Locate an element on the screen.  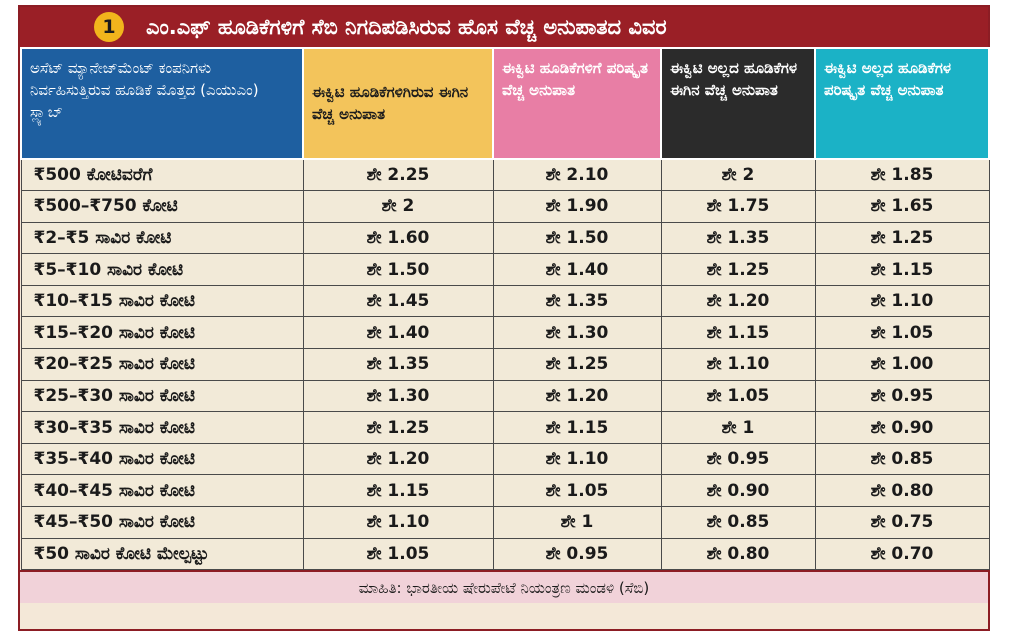
equity-current-cell: ಶೇ 2.25 is located at coordinates (398, 175).